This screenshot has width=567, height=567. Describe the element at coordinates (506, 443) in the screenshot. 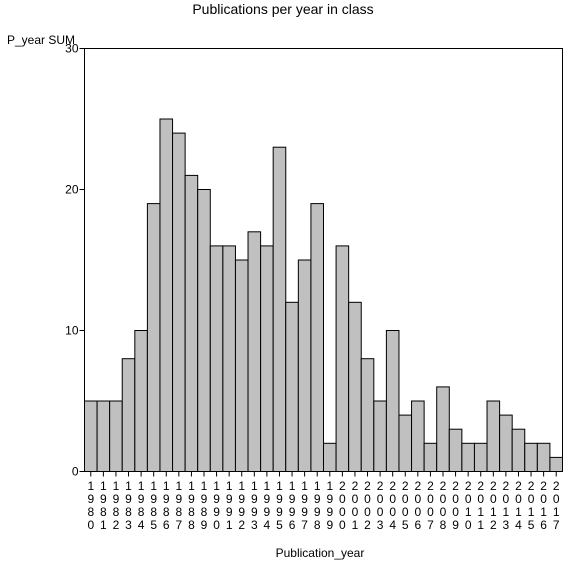

I see `bar-2013` at that location.